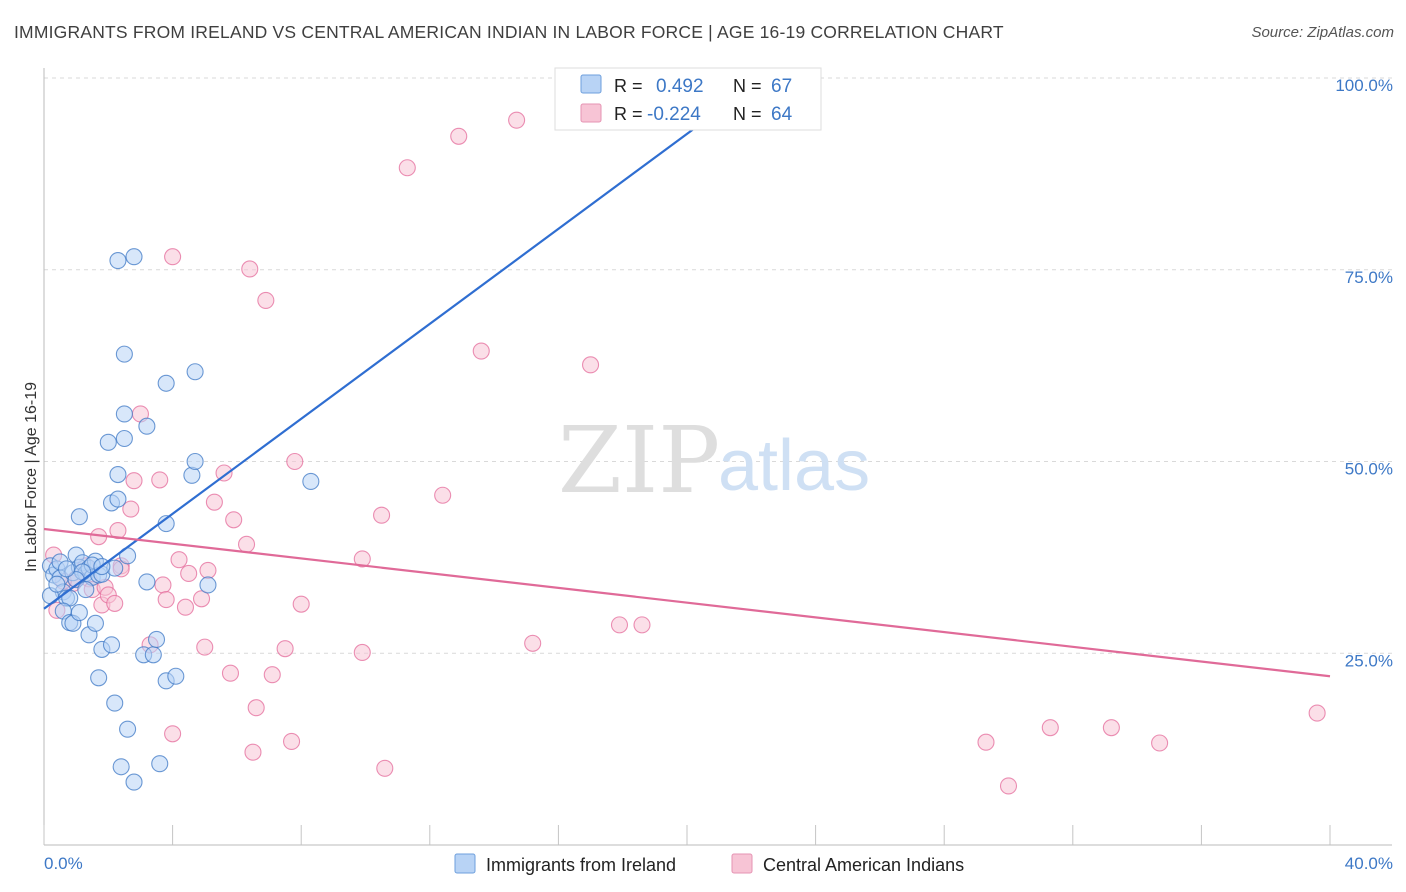  I want to click on legend-n-label-pink: N =, so click(747, 114).